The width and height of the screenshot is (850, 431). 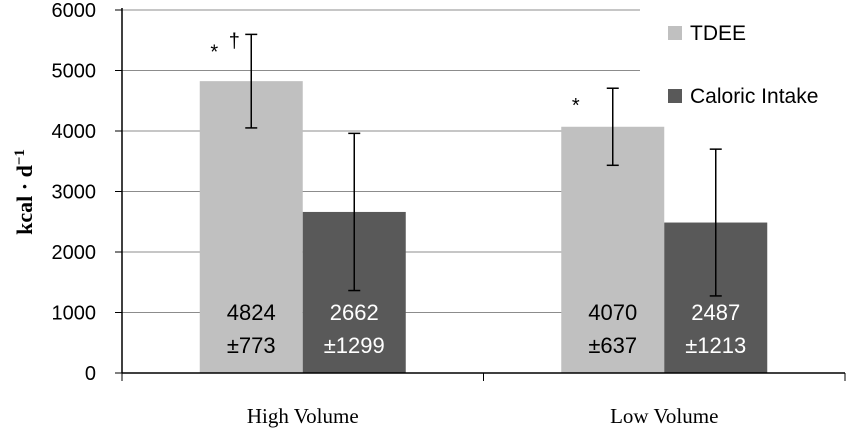 What do you see at coordinates (486, 329) in the screenshot?
I see `data-labels: 4824 ±773 2662 ±1299 4070 ±637 2487 ±1213` at bounding box center [486, 329].